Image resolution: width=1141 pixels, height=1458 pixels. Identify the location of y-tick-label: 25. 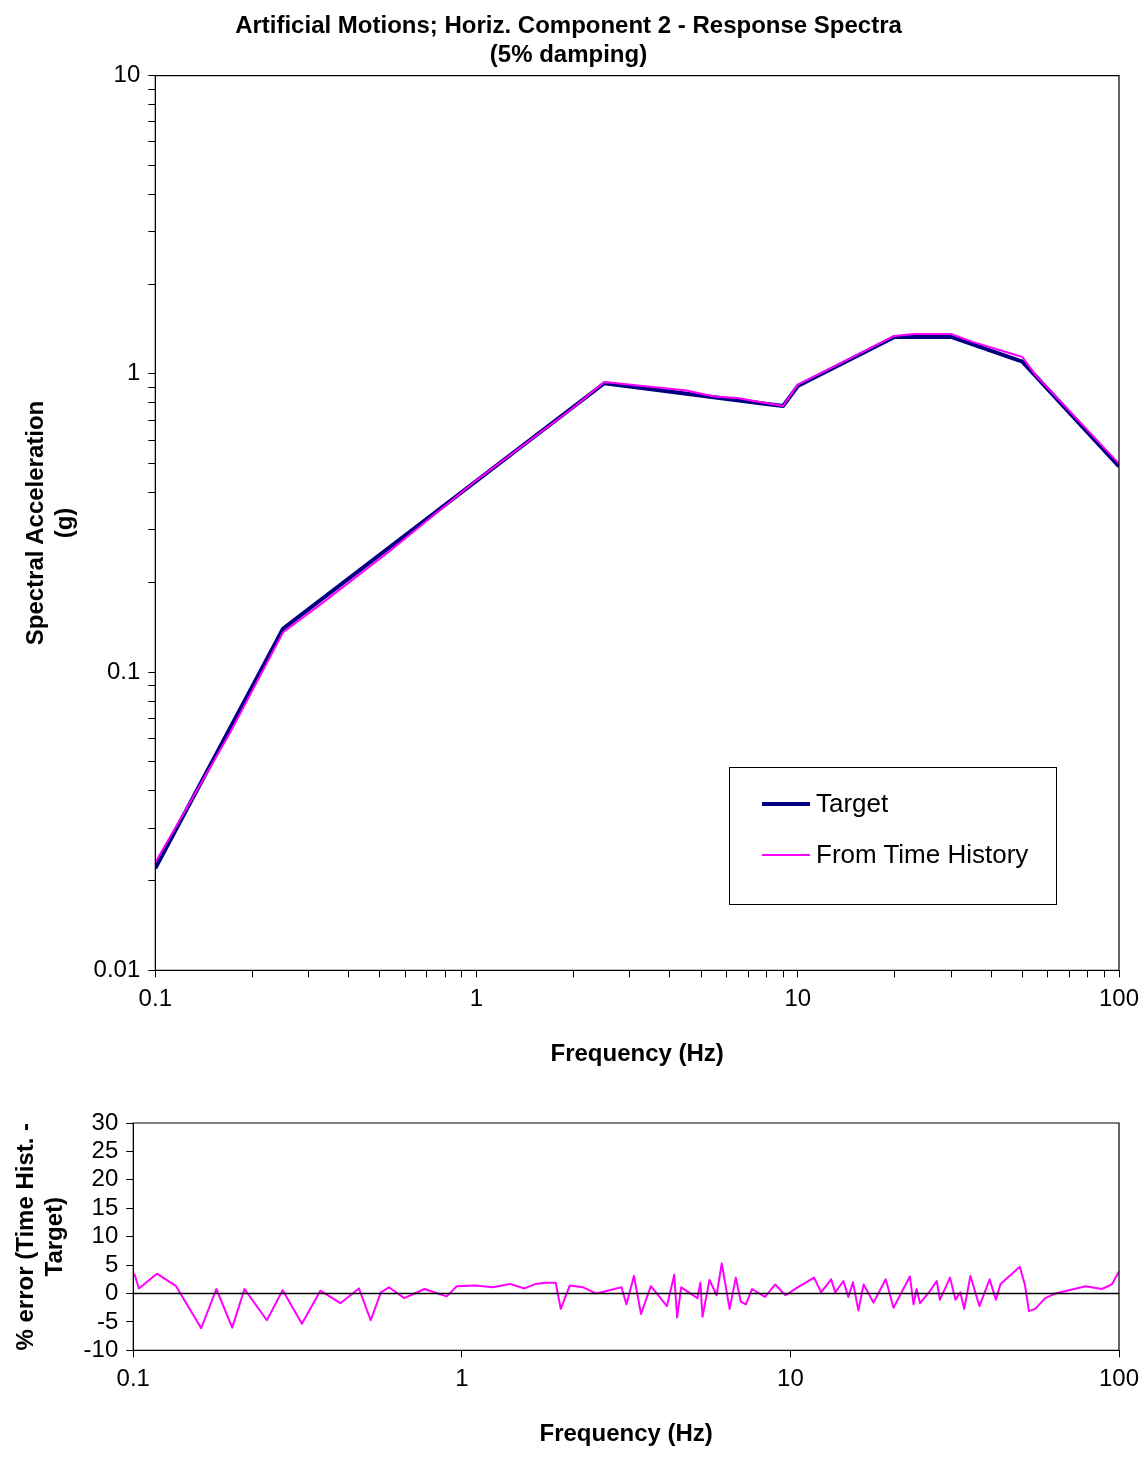
(105, 1150).